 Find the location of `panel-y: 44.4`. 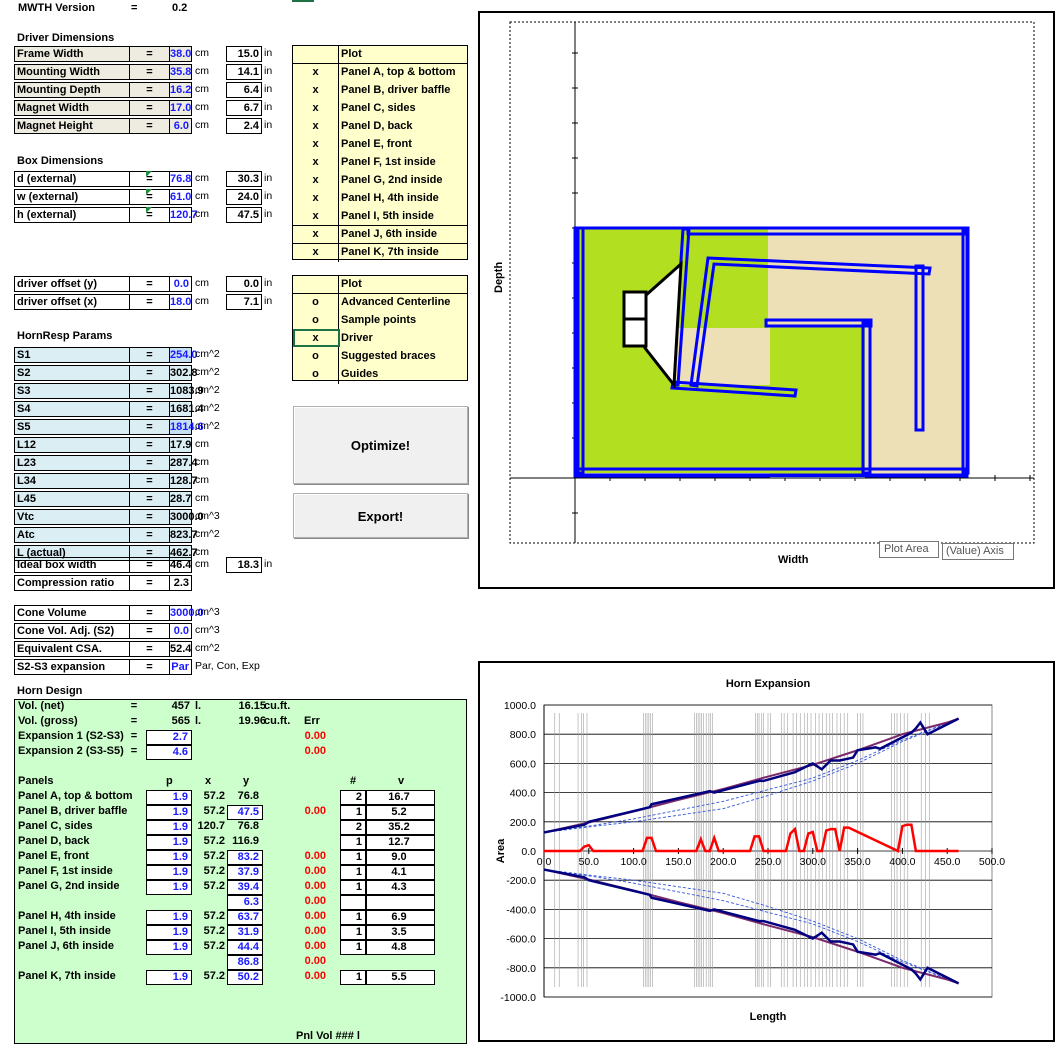

panel-y: 44.4 is located at coordinates (245, 947).